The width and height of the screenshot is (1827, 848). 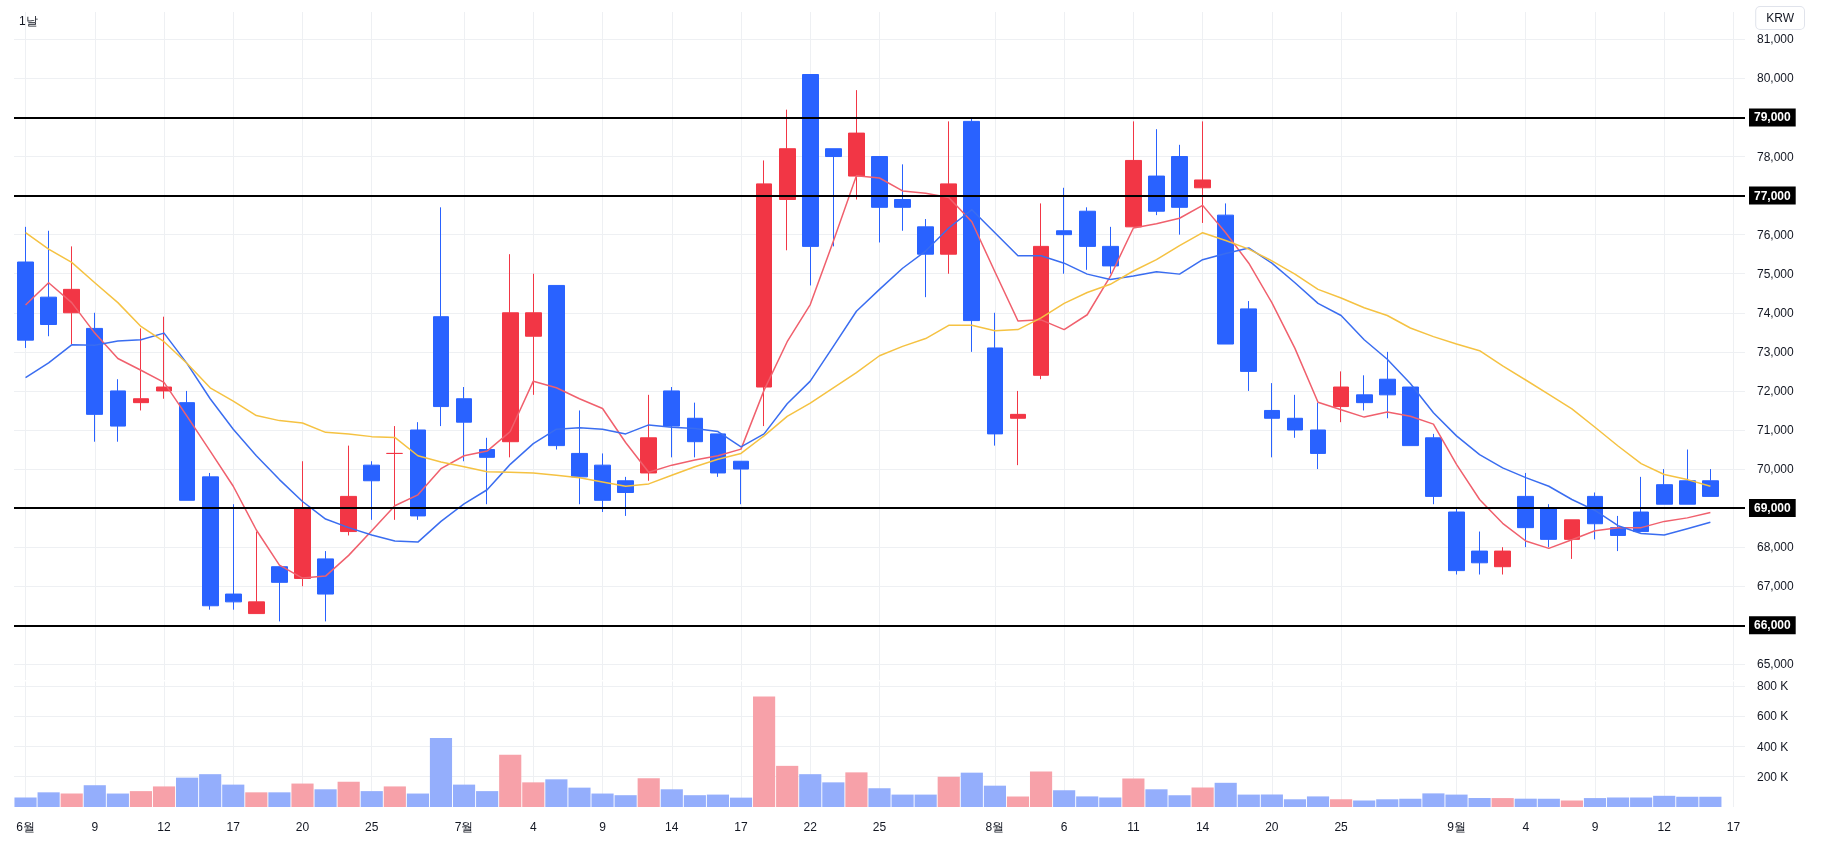 What do you see at coordinates (672, 827) in the screenshot?
I see `x-tick-label: 14` at bounding box center [672, 827].